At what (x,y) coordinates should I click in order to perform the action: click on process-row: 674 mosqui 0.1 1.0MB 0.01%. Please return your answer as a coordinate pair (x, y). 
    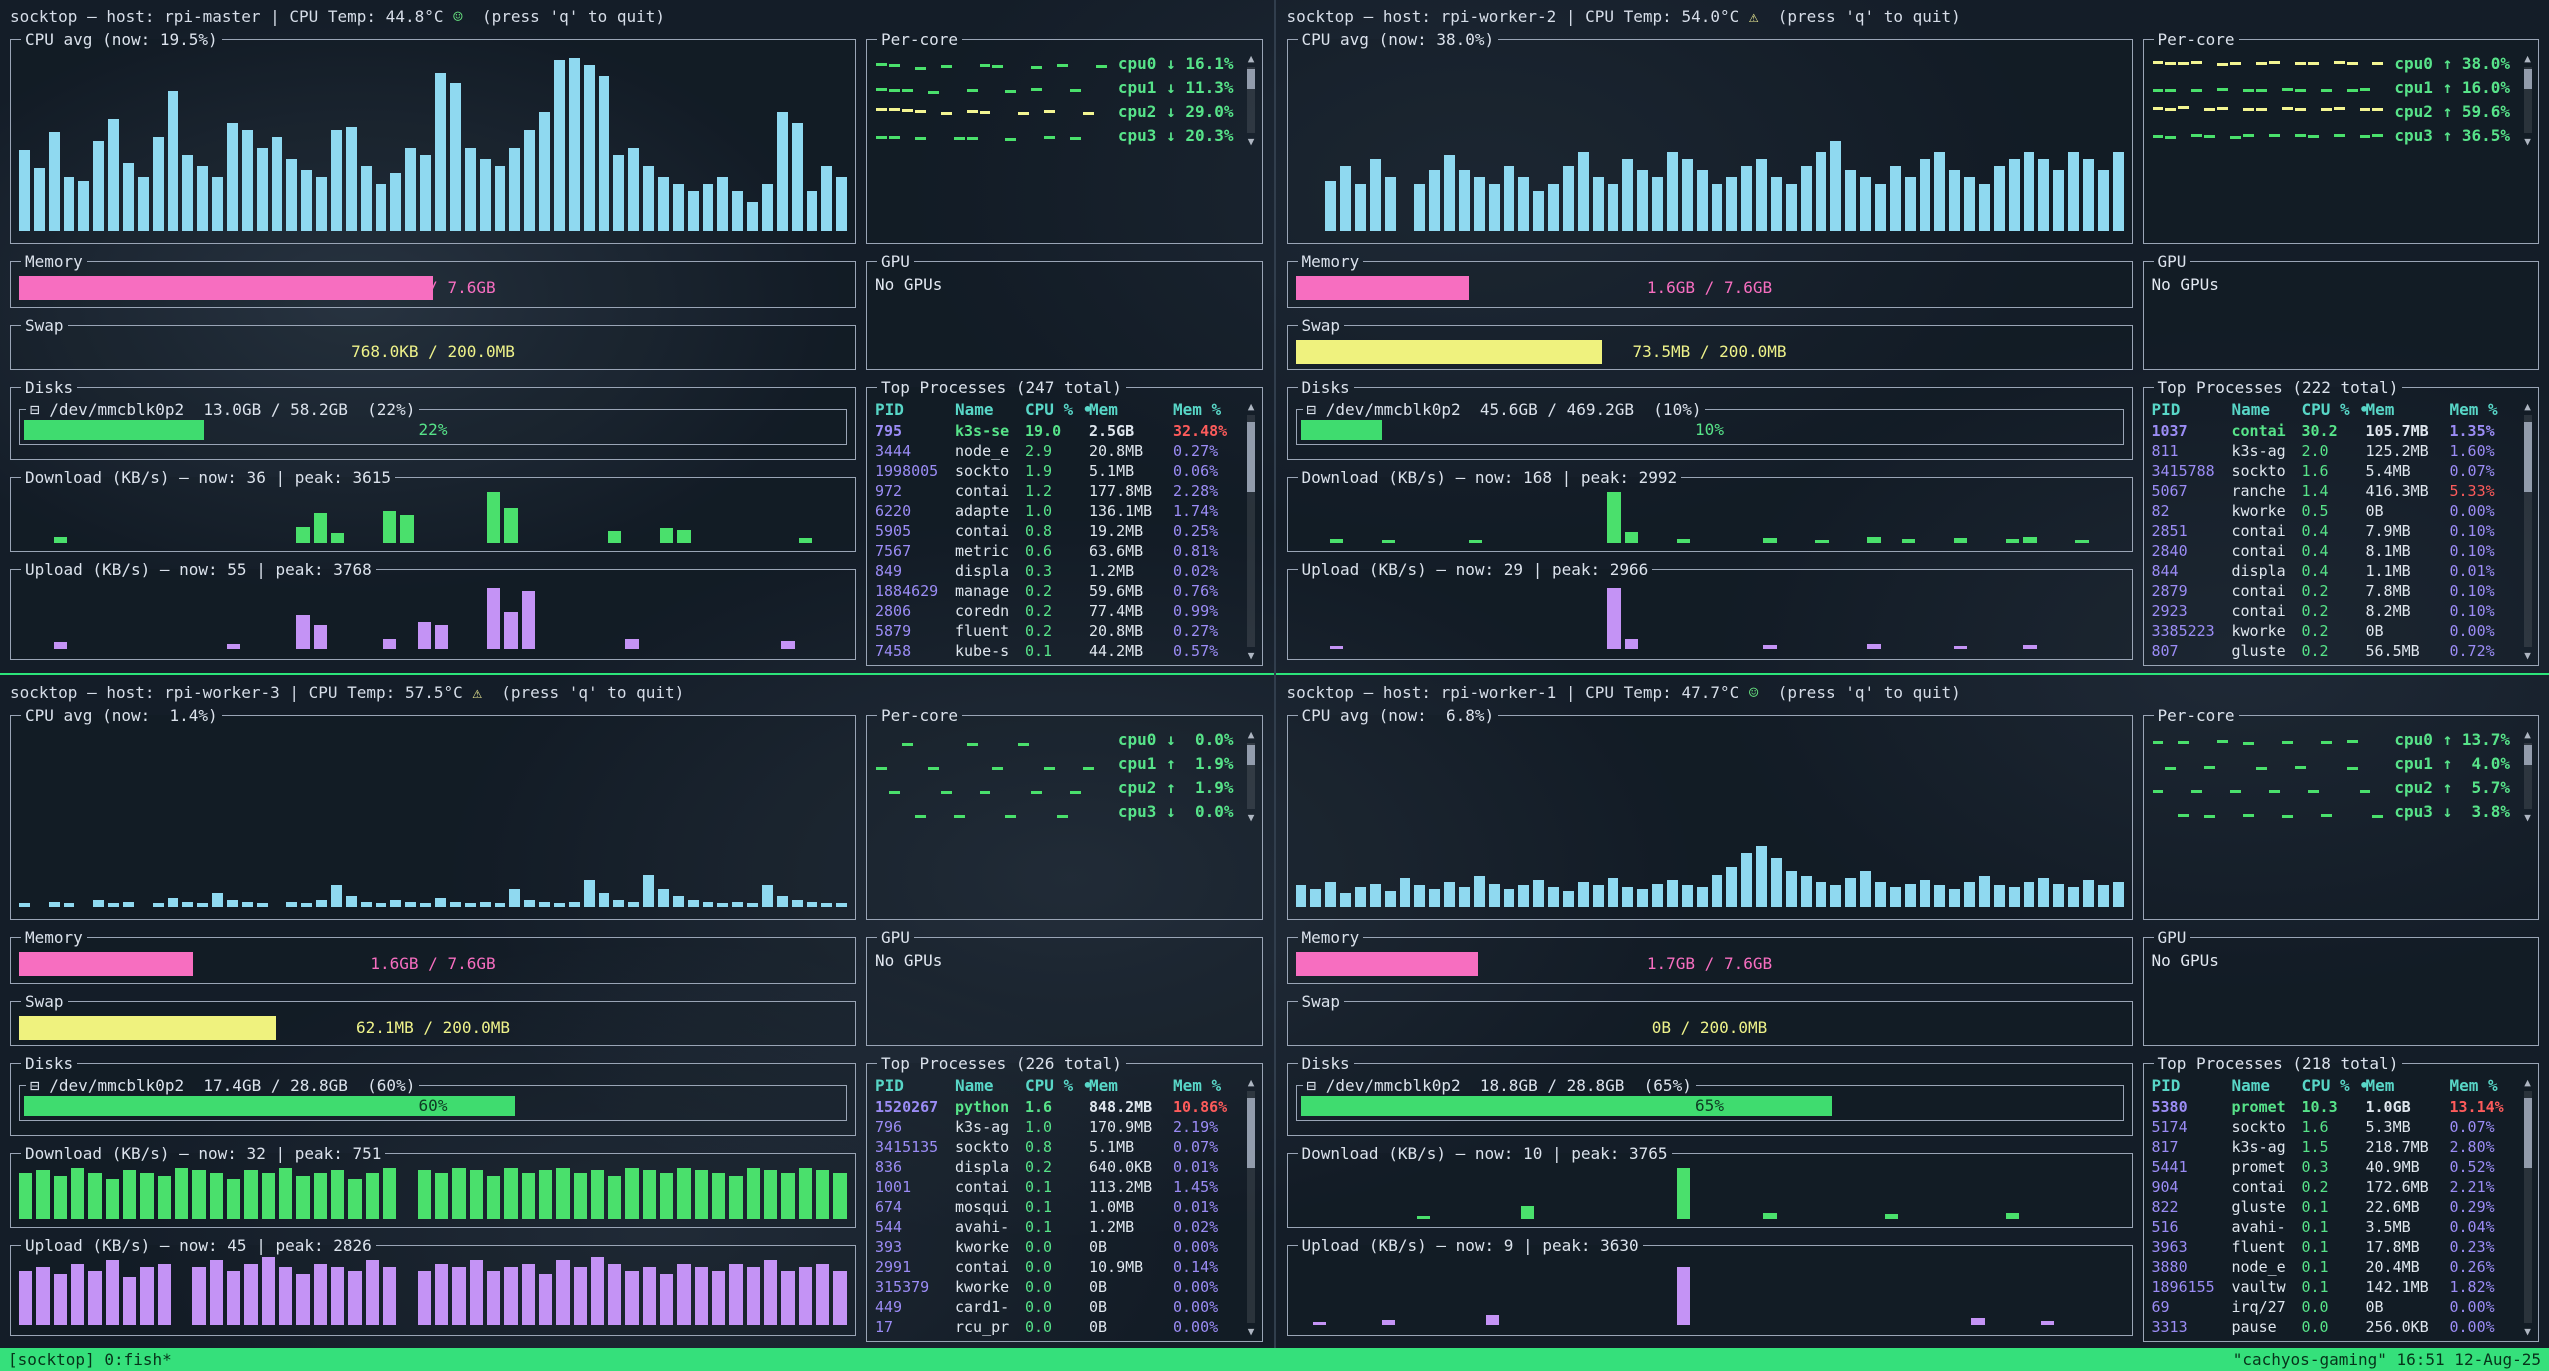
    Looking at the image, I should click on (1055, 1207).